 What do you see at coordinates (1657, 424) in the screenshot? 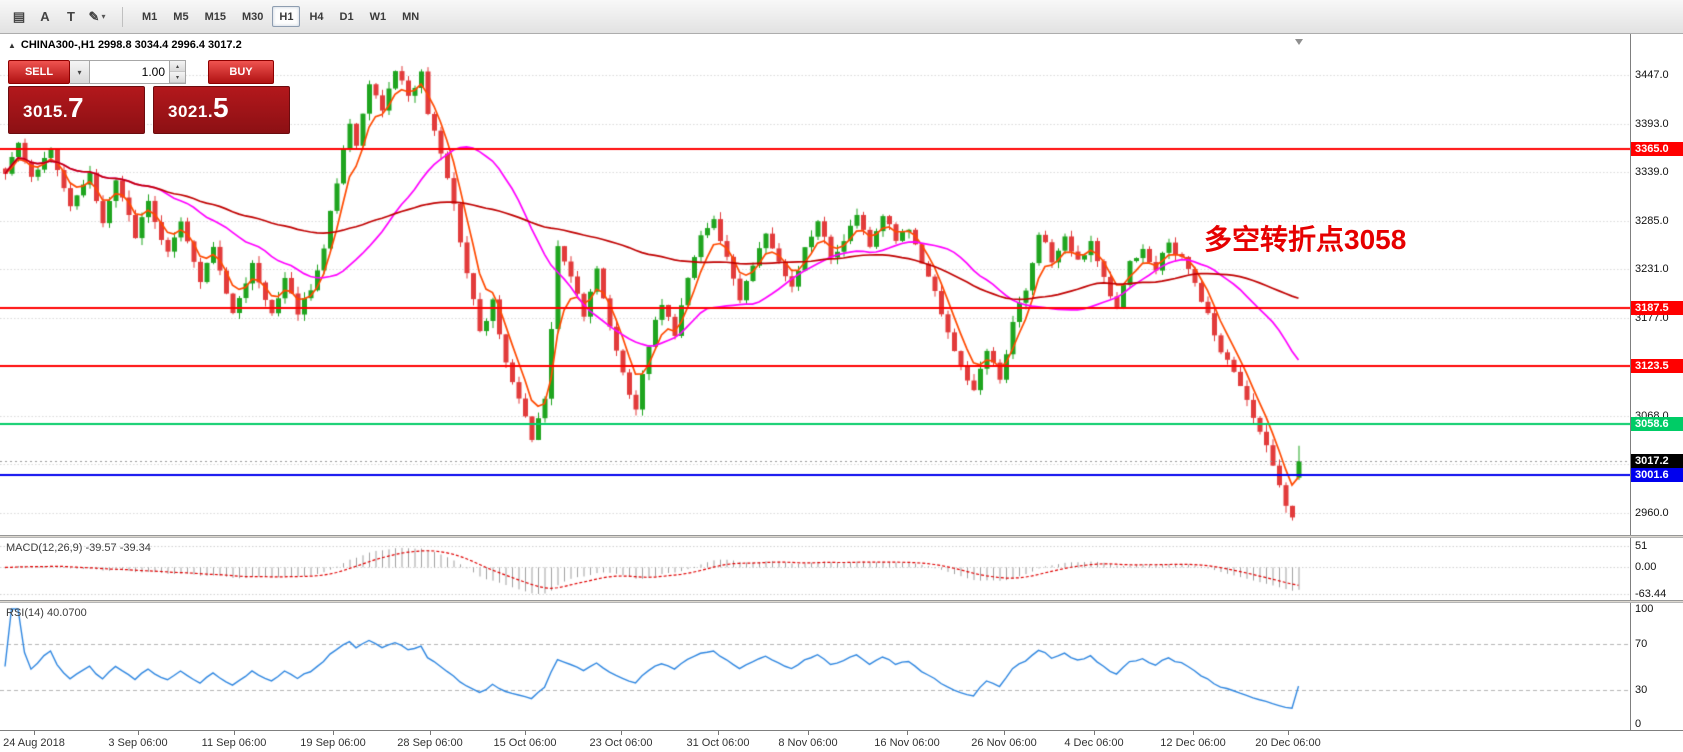
I see `price-level-label: 3058.6` at bounding box center [1657, 424].